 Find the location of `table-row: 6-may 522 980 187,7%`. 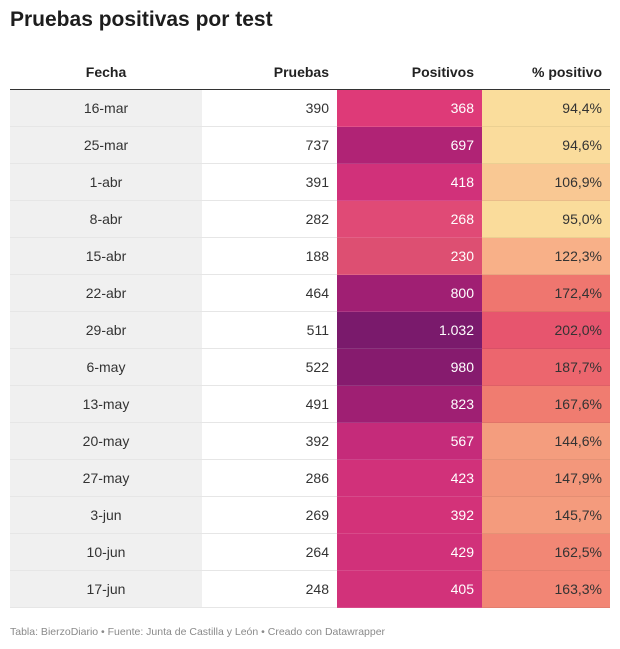

table-row: 6-may 522 980 187,7% is located at coordinates (310, 367).